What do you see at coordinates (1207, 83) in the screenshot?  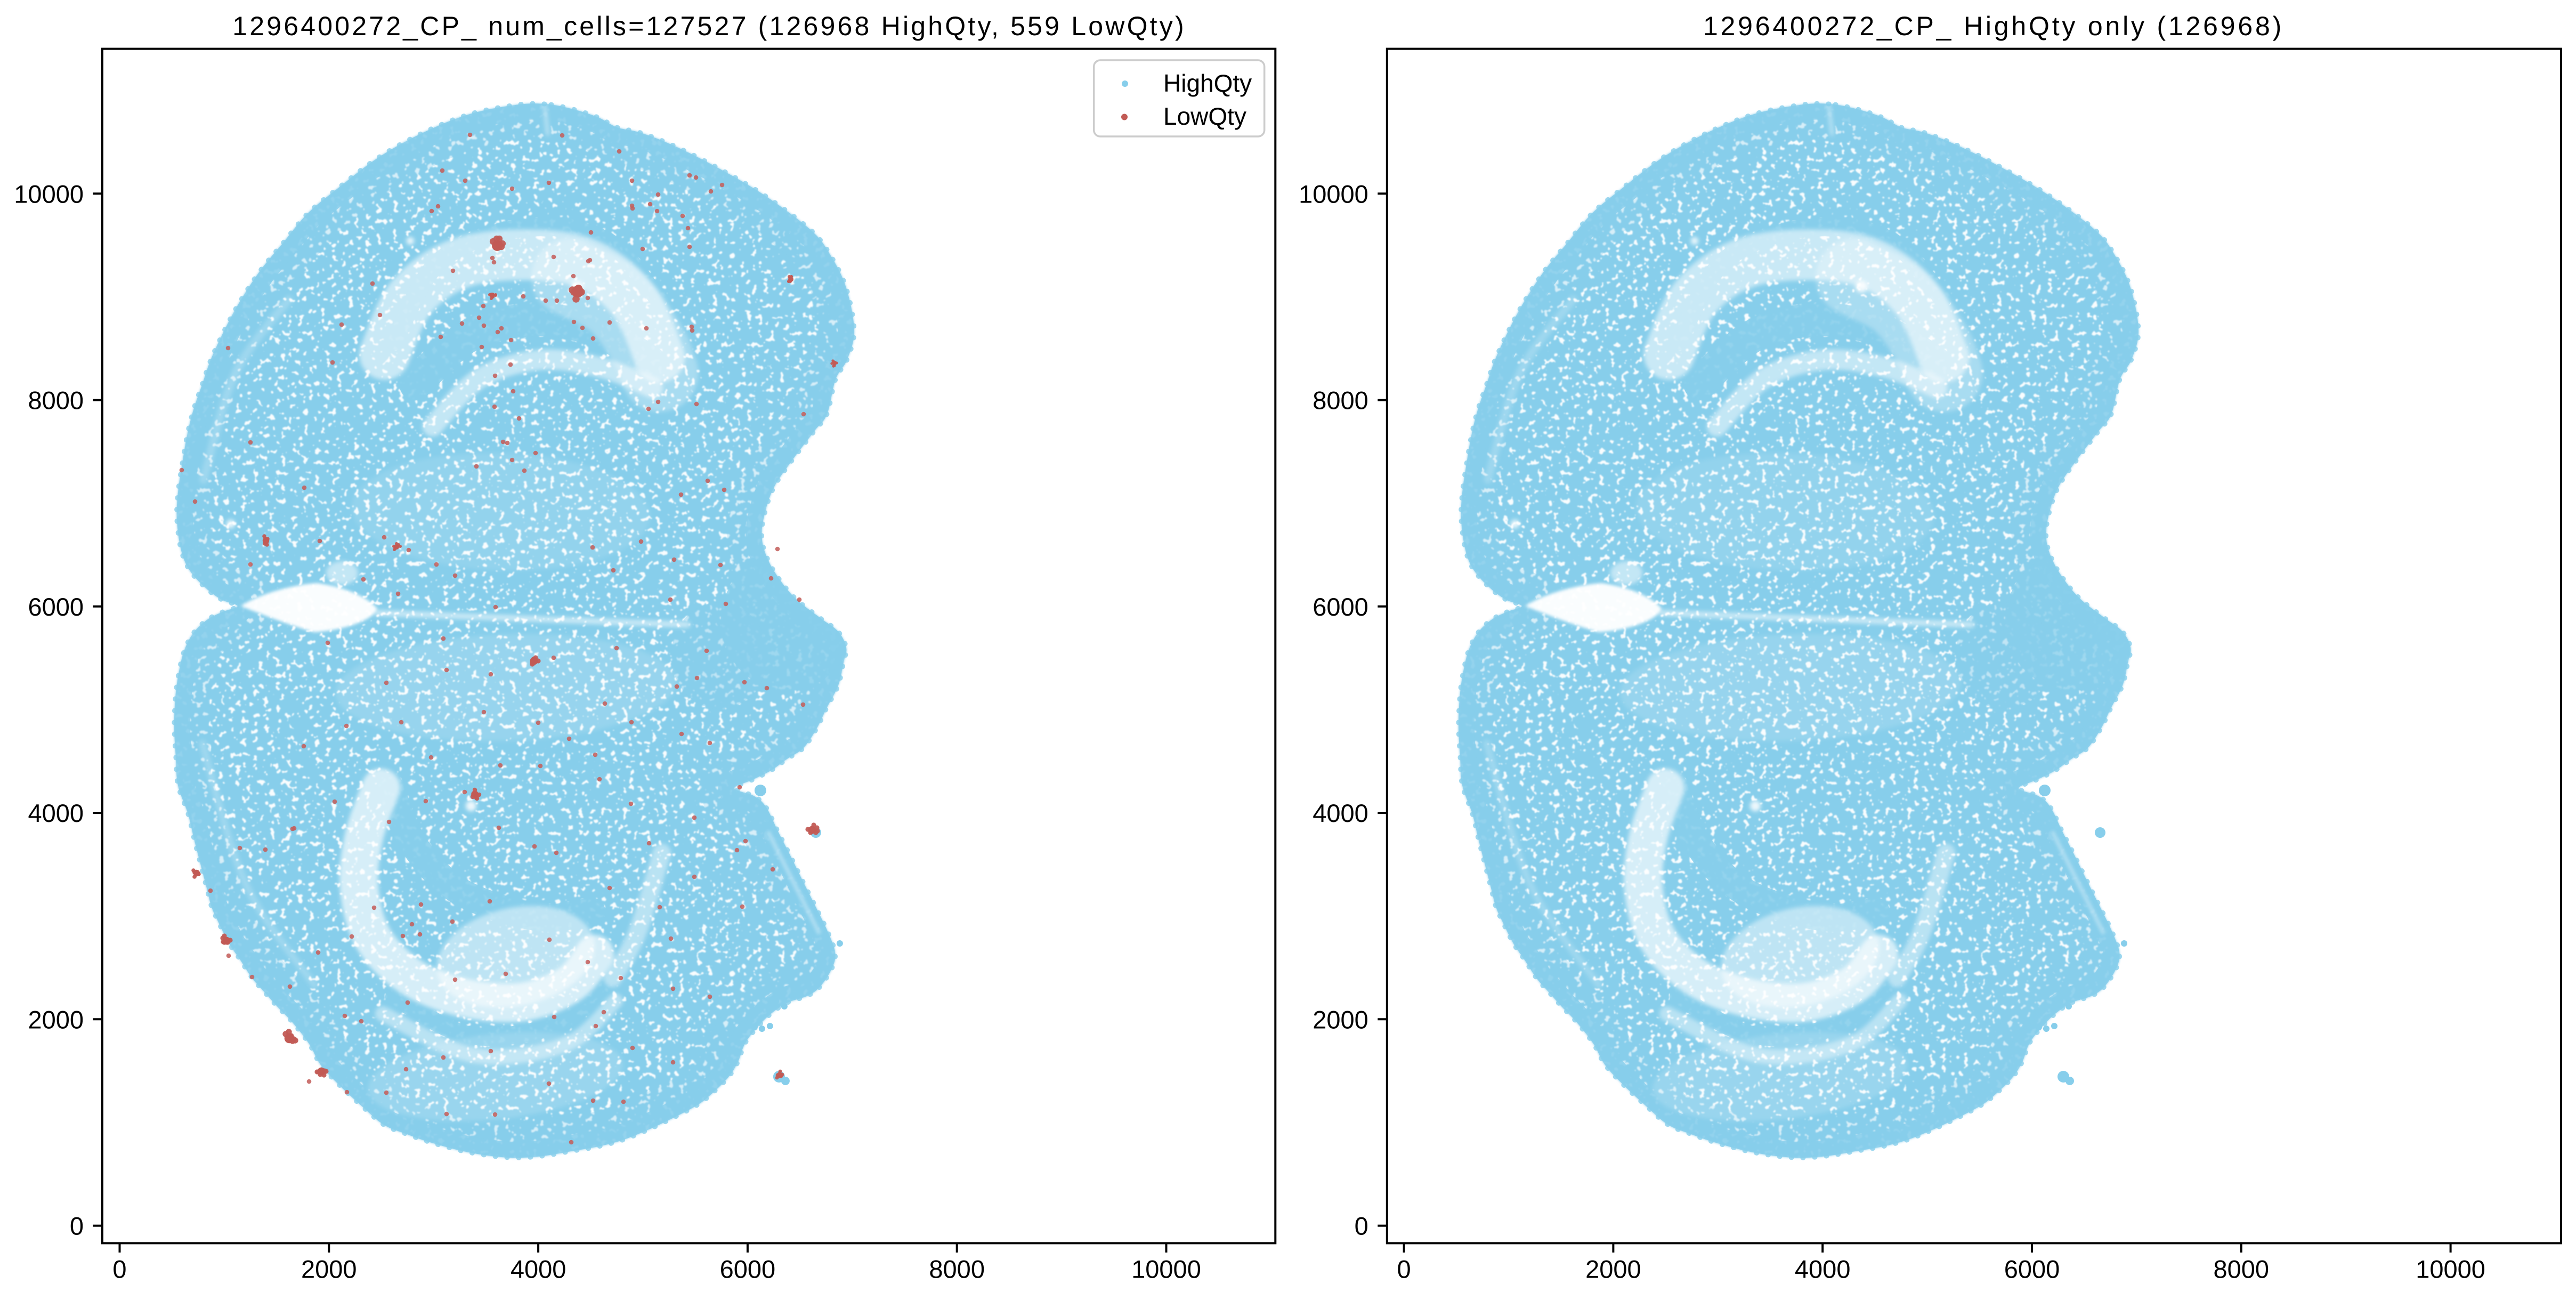 I see `svg-text: HighQty` at bounding box center [1207, 83].